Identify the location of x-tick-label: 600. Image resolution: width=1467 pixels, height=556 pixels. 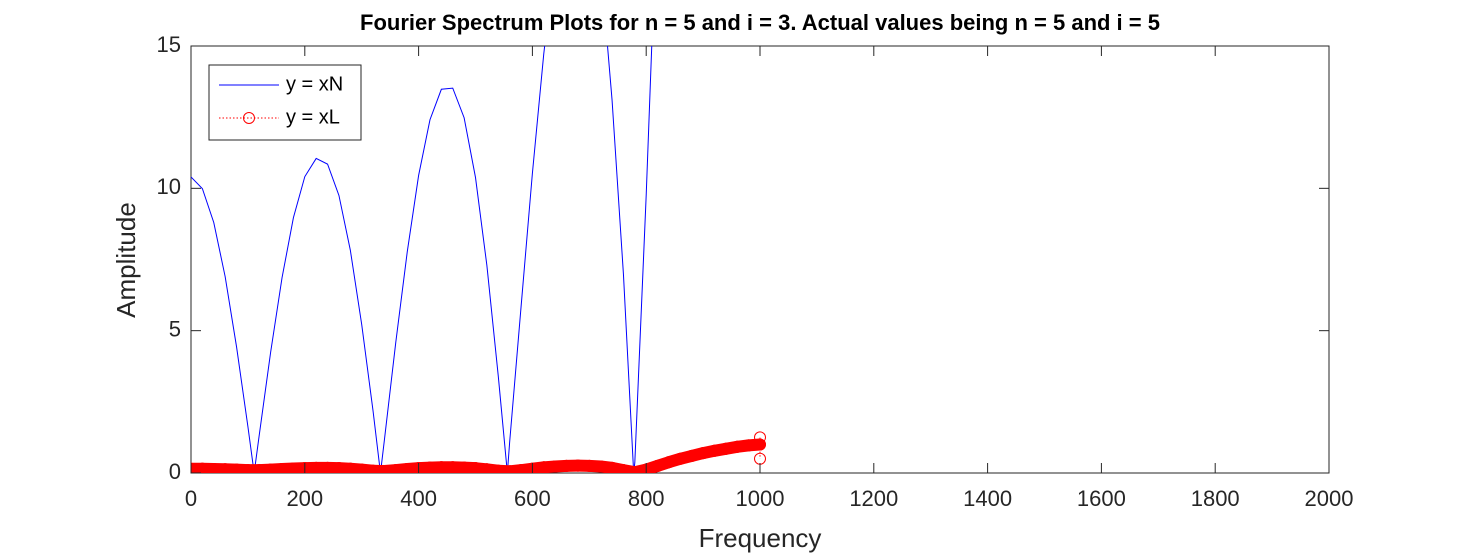
(532, 498).